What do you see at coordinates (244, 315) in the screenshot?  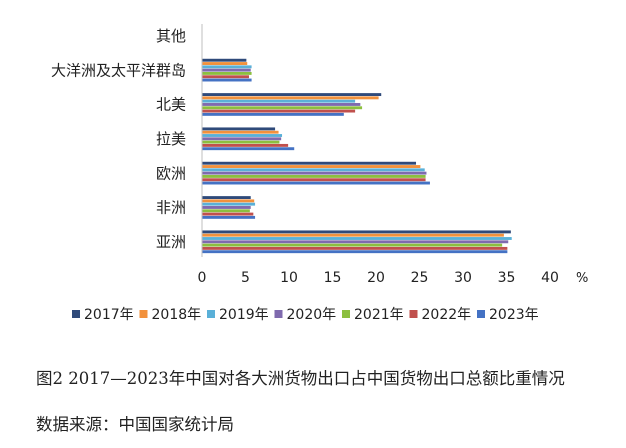 I see `legend-label: 2019年` at bounding box center [244, 315].